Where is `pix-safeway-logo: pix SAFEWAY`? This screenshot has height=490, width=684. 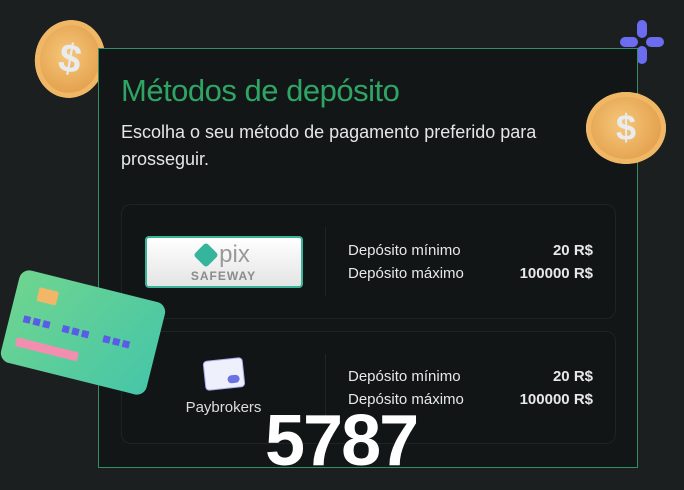 pix-safeway-logo: pix SAFEWAY is located at coordinates (223, 261).